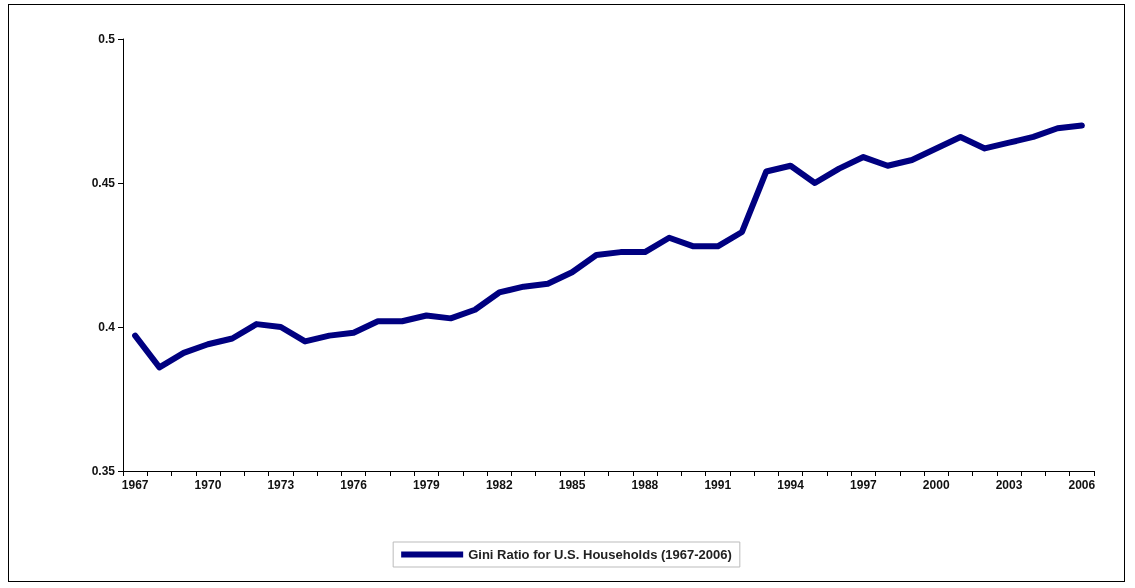 This screenshot has height=588, width=1135. Describe the element at coordinates (572, 485) in the screenshot. I see `x-tick-label: 1985` at that location.